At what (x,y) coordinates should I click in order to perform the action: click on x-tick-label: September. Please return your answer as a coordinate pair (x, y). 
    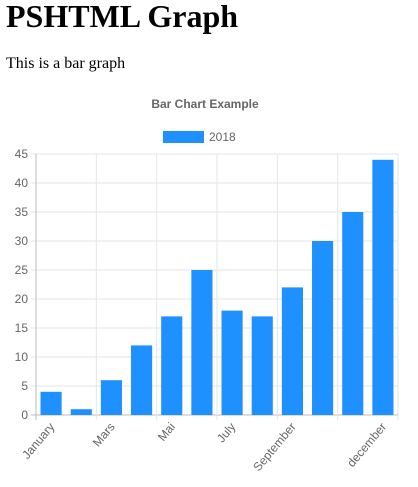
    Looking at the image, I should click on (274, 447).